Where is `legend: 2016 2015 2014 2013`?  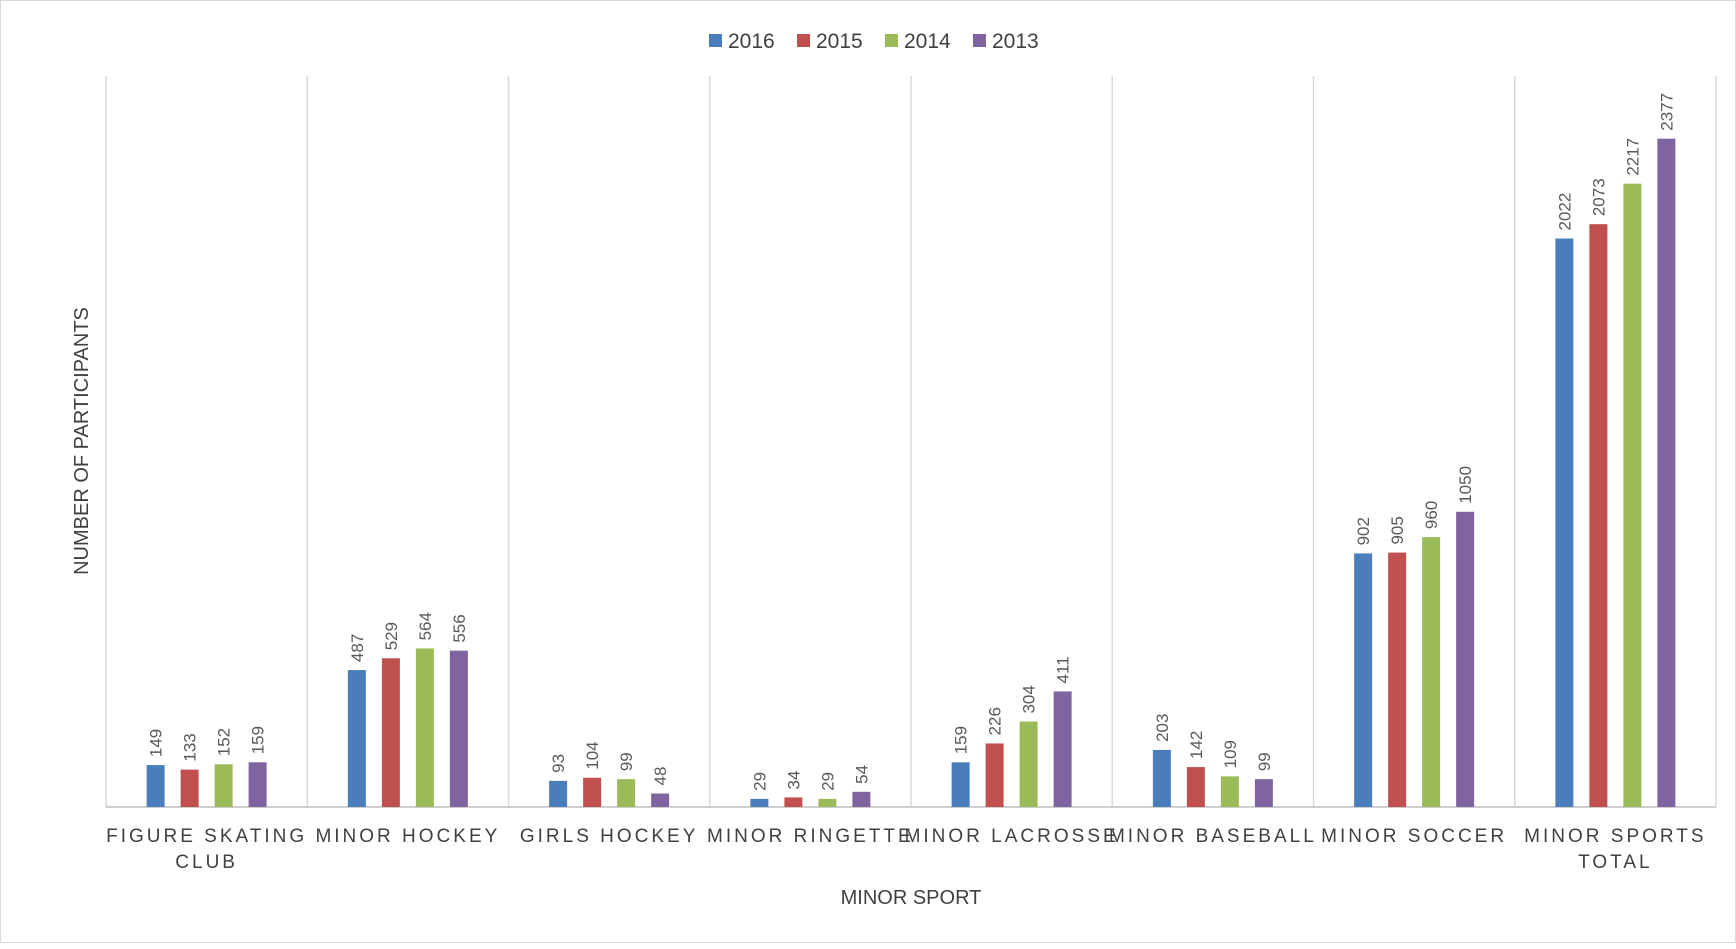 legend: 2016 2015 2014 2013 is located at coordinates (874, 41).